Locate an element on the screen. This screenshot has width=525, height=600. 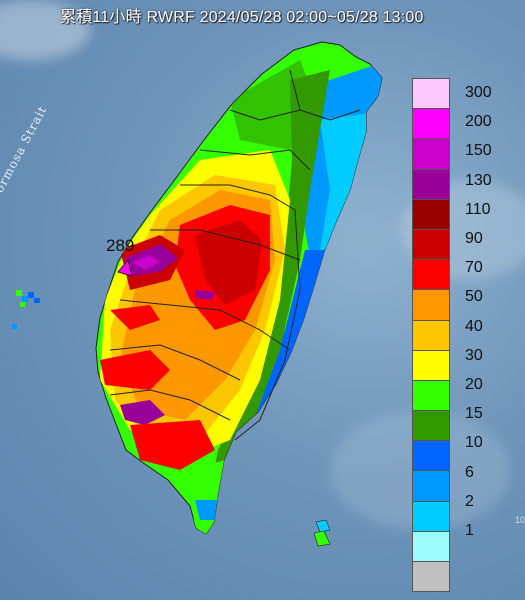
legend-label: 200 is located at coordinates (478, 122).